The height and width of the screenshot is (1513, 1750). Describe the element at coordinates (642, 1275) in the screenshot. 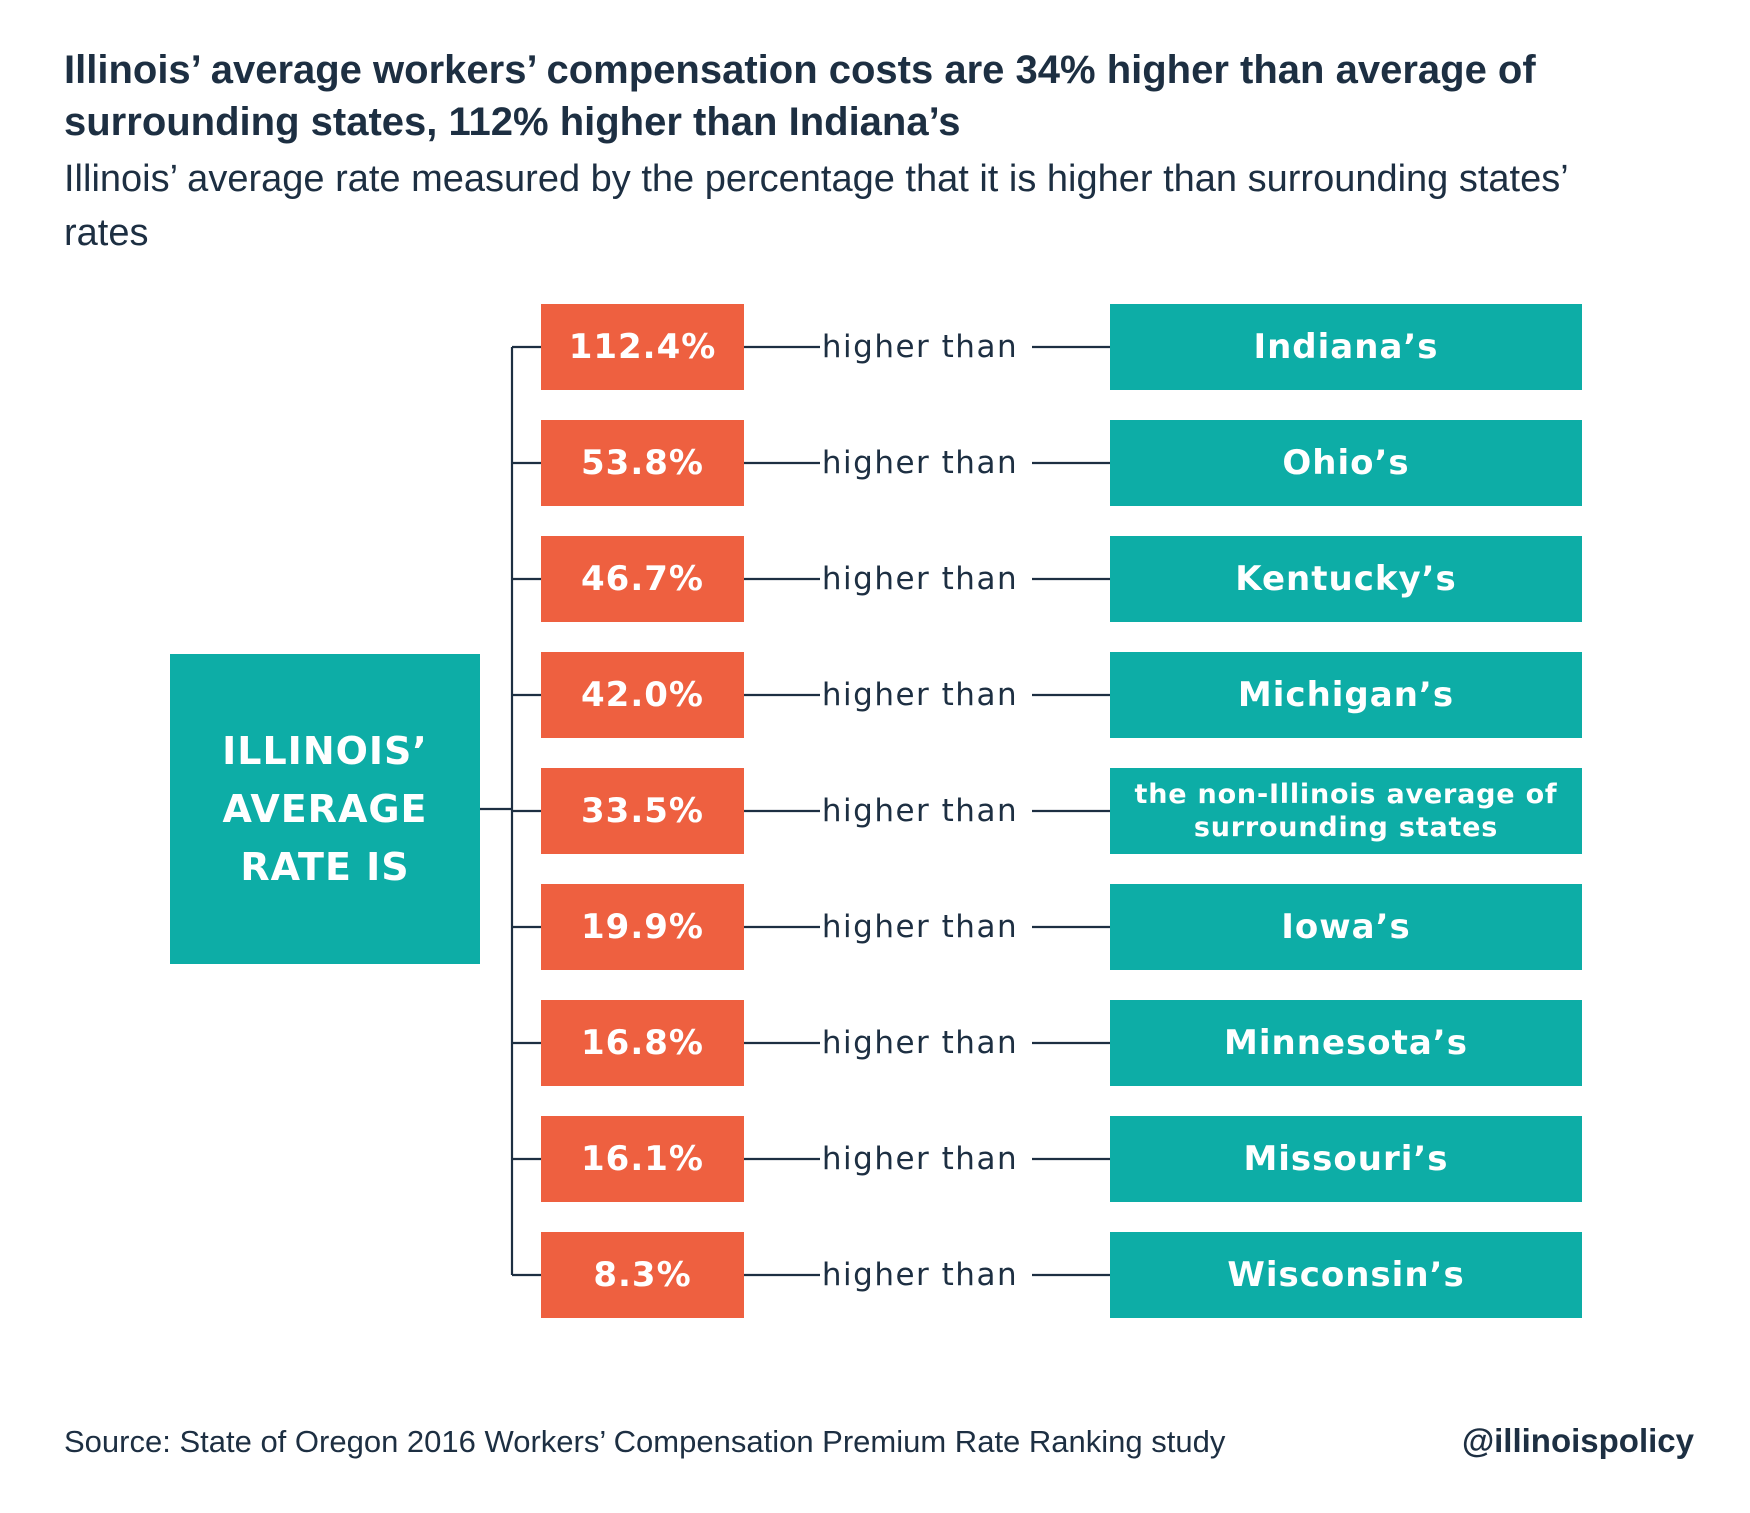

I see `percent-box: 8.3%` at that location.